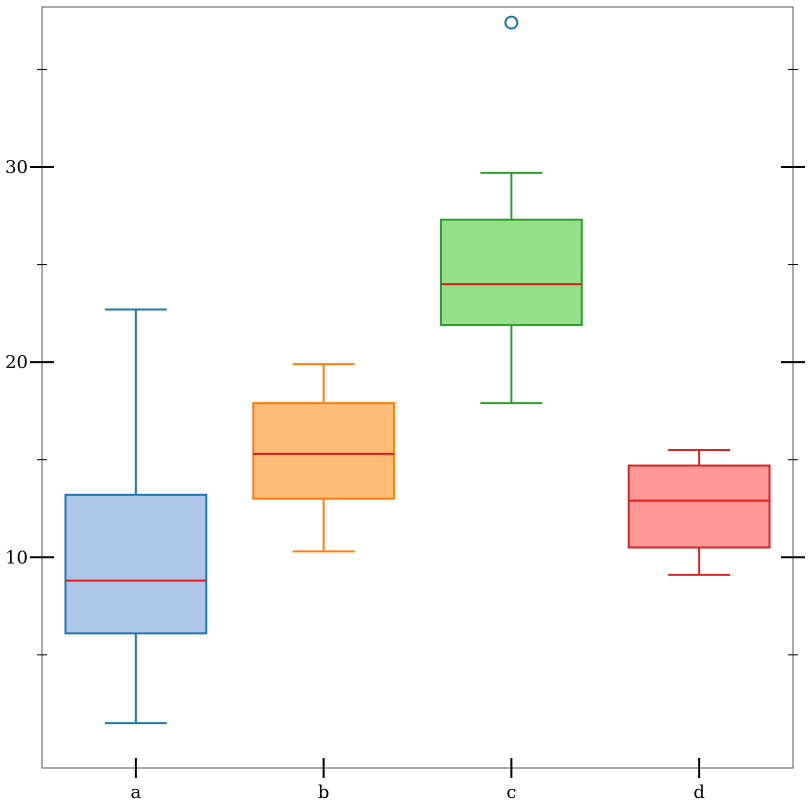 This screenshot has height=812, width=812. What do you see at coordinates (16, 557) in the screenshot?
I see `y-tick-label: 10` at bounding box center [16, 557].